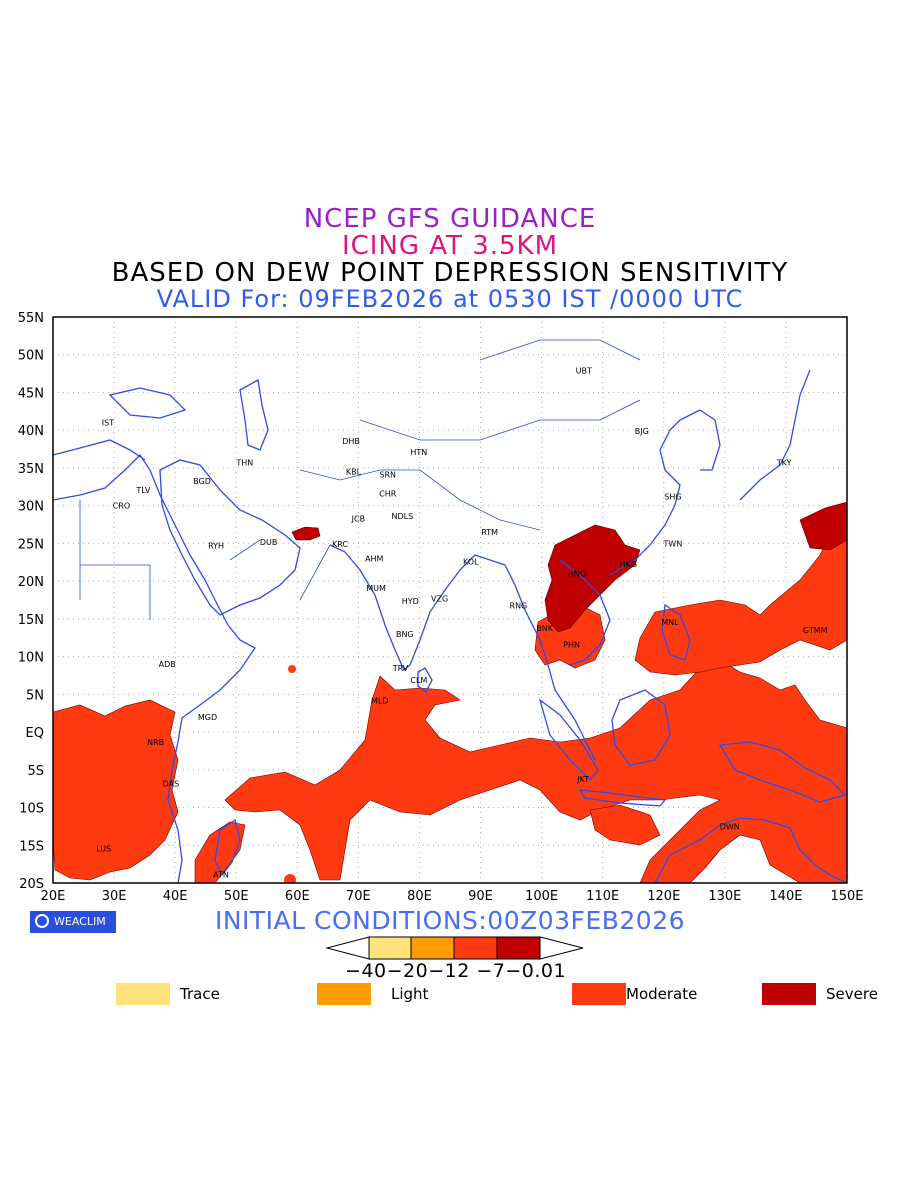 Image resolution: width=900 pixels, height=1200 pixels. I want to click on colorbar-right-arrow, so click(561, 948).